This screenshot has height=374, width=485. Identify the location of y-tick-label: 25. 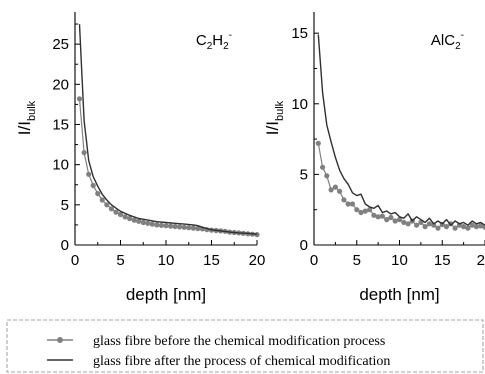
(60, 44).